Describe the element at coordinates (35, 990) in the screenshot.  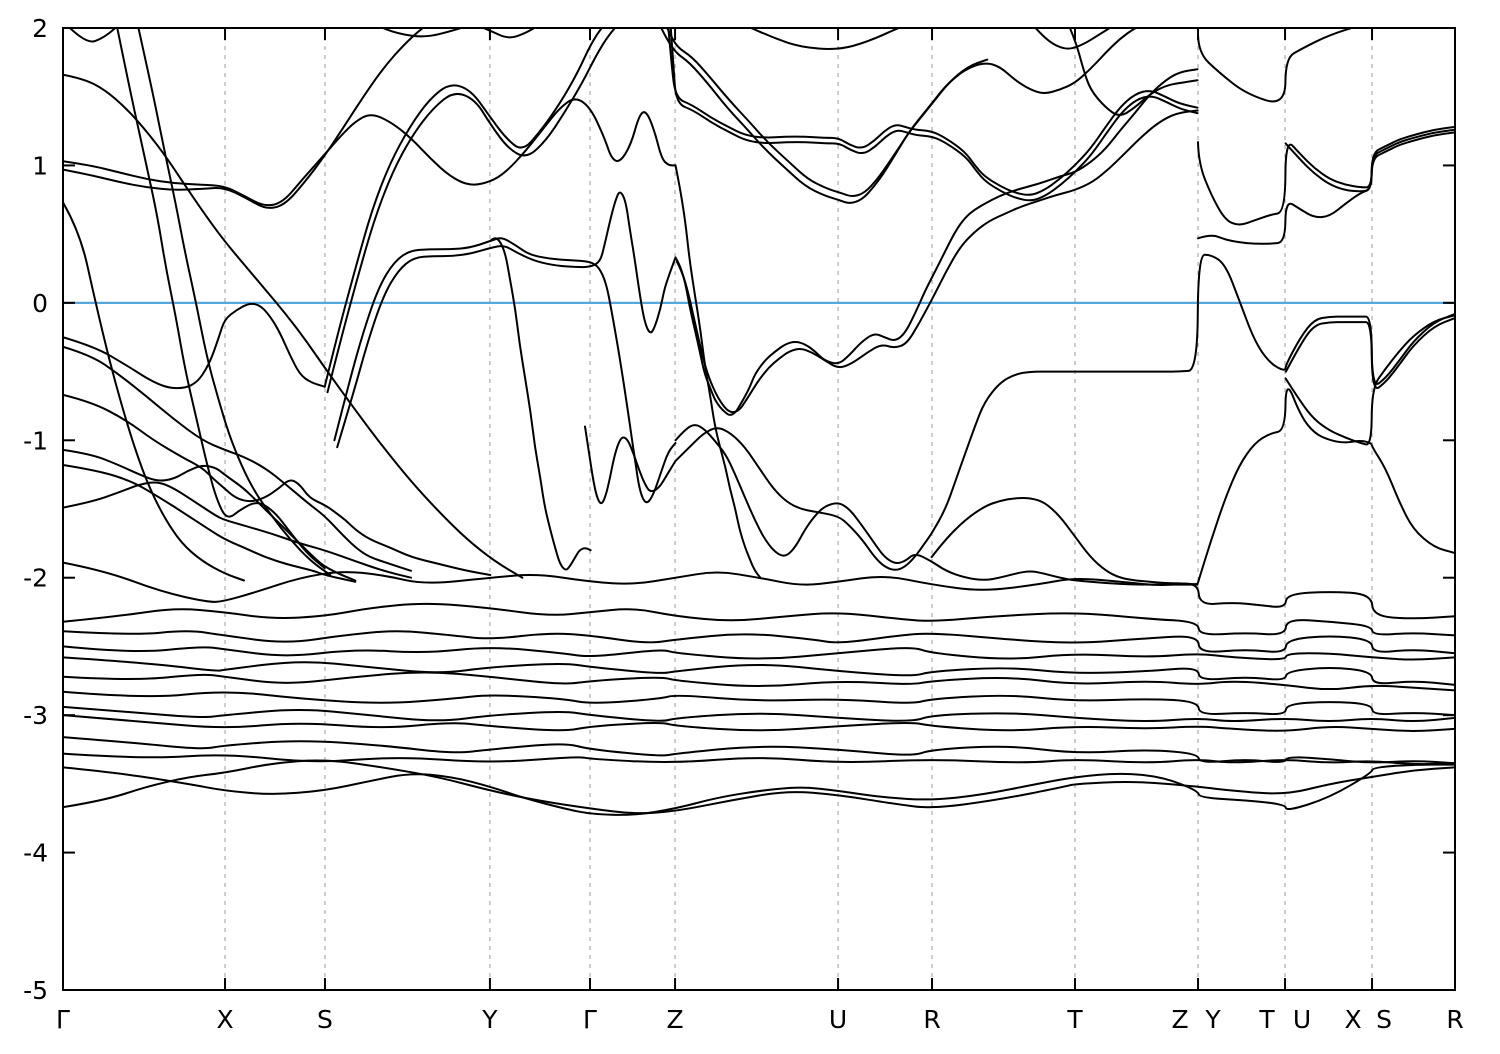
I see `y-tick-label: -5` at that location.